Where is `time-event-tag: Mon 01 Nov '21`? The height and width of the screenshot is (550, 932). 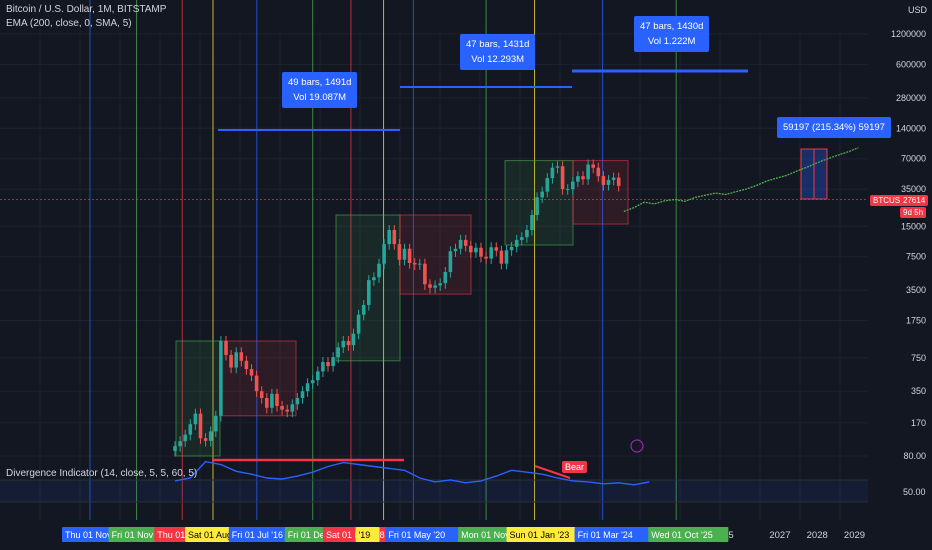
time-event-tag: Mon 01 Nov '21 is located at coordinates (492, 535).